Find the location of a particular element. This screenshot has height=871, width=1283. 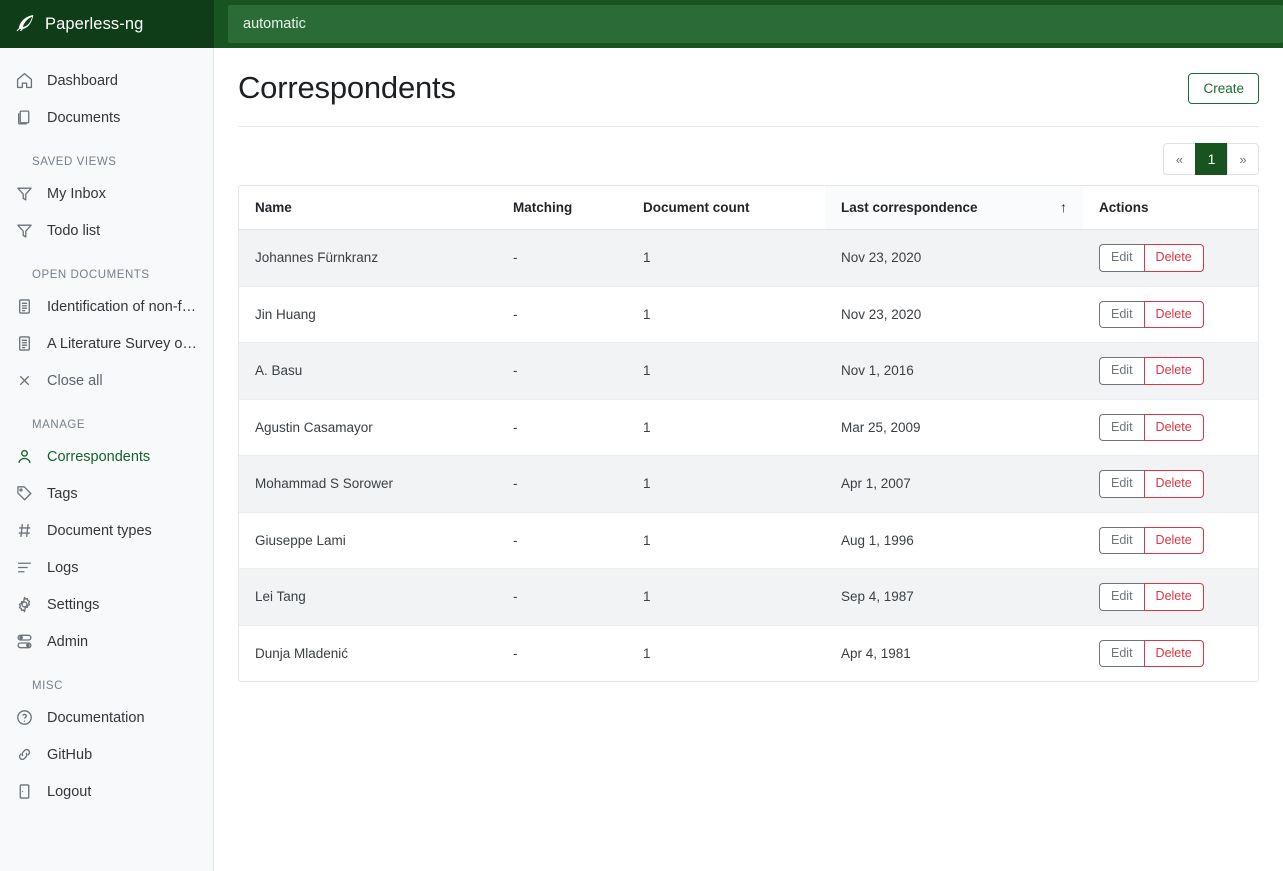

cell-last-correspondence: Apr 1, 2007 is located at coordinates (954, 484).